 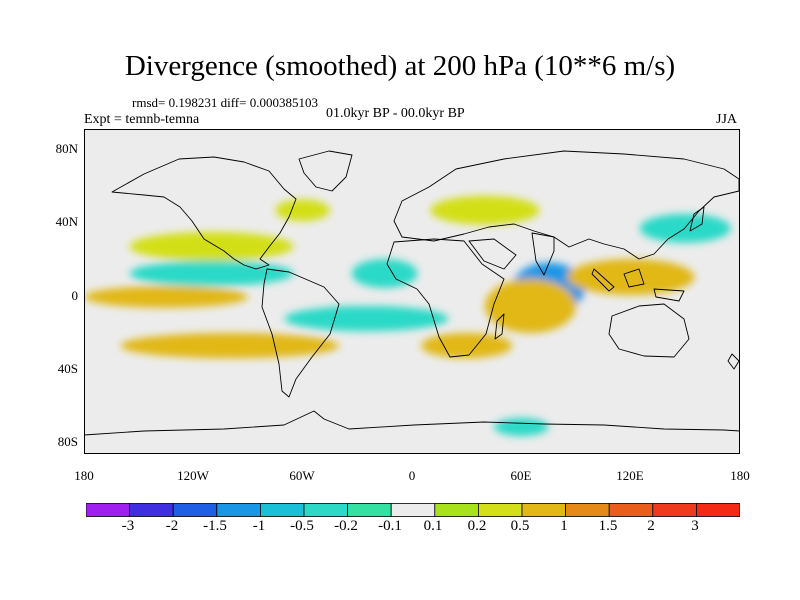 I want to click on y-tick-label: 80S, so click(x=67, y=441).